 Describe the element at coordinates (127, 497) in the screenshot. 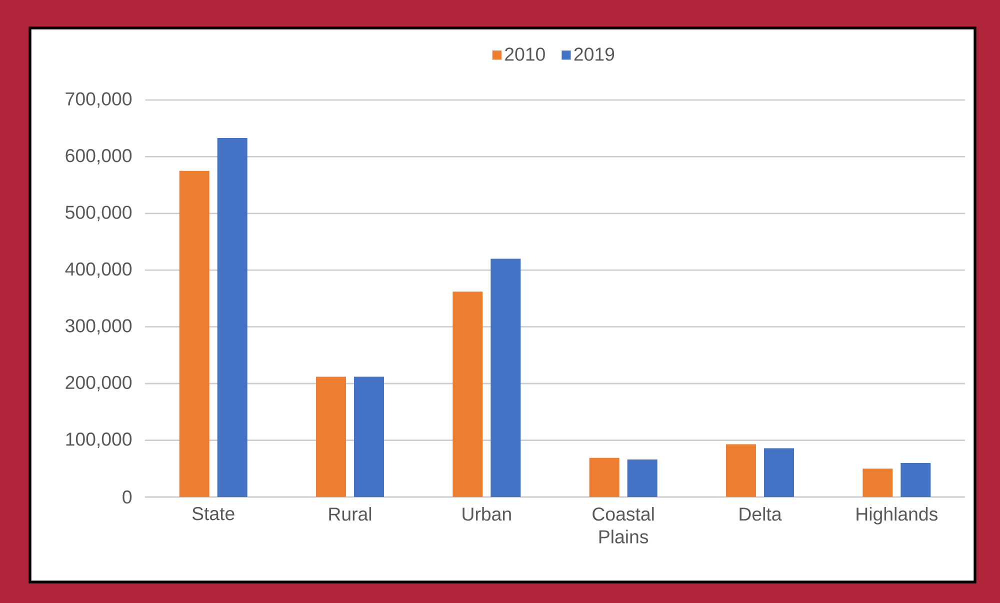

I see `y-tick-label: 0` at that location.